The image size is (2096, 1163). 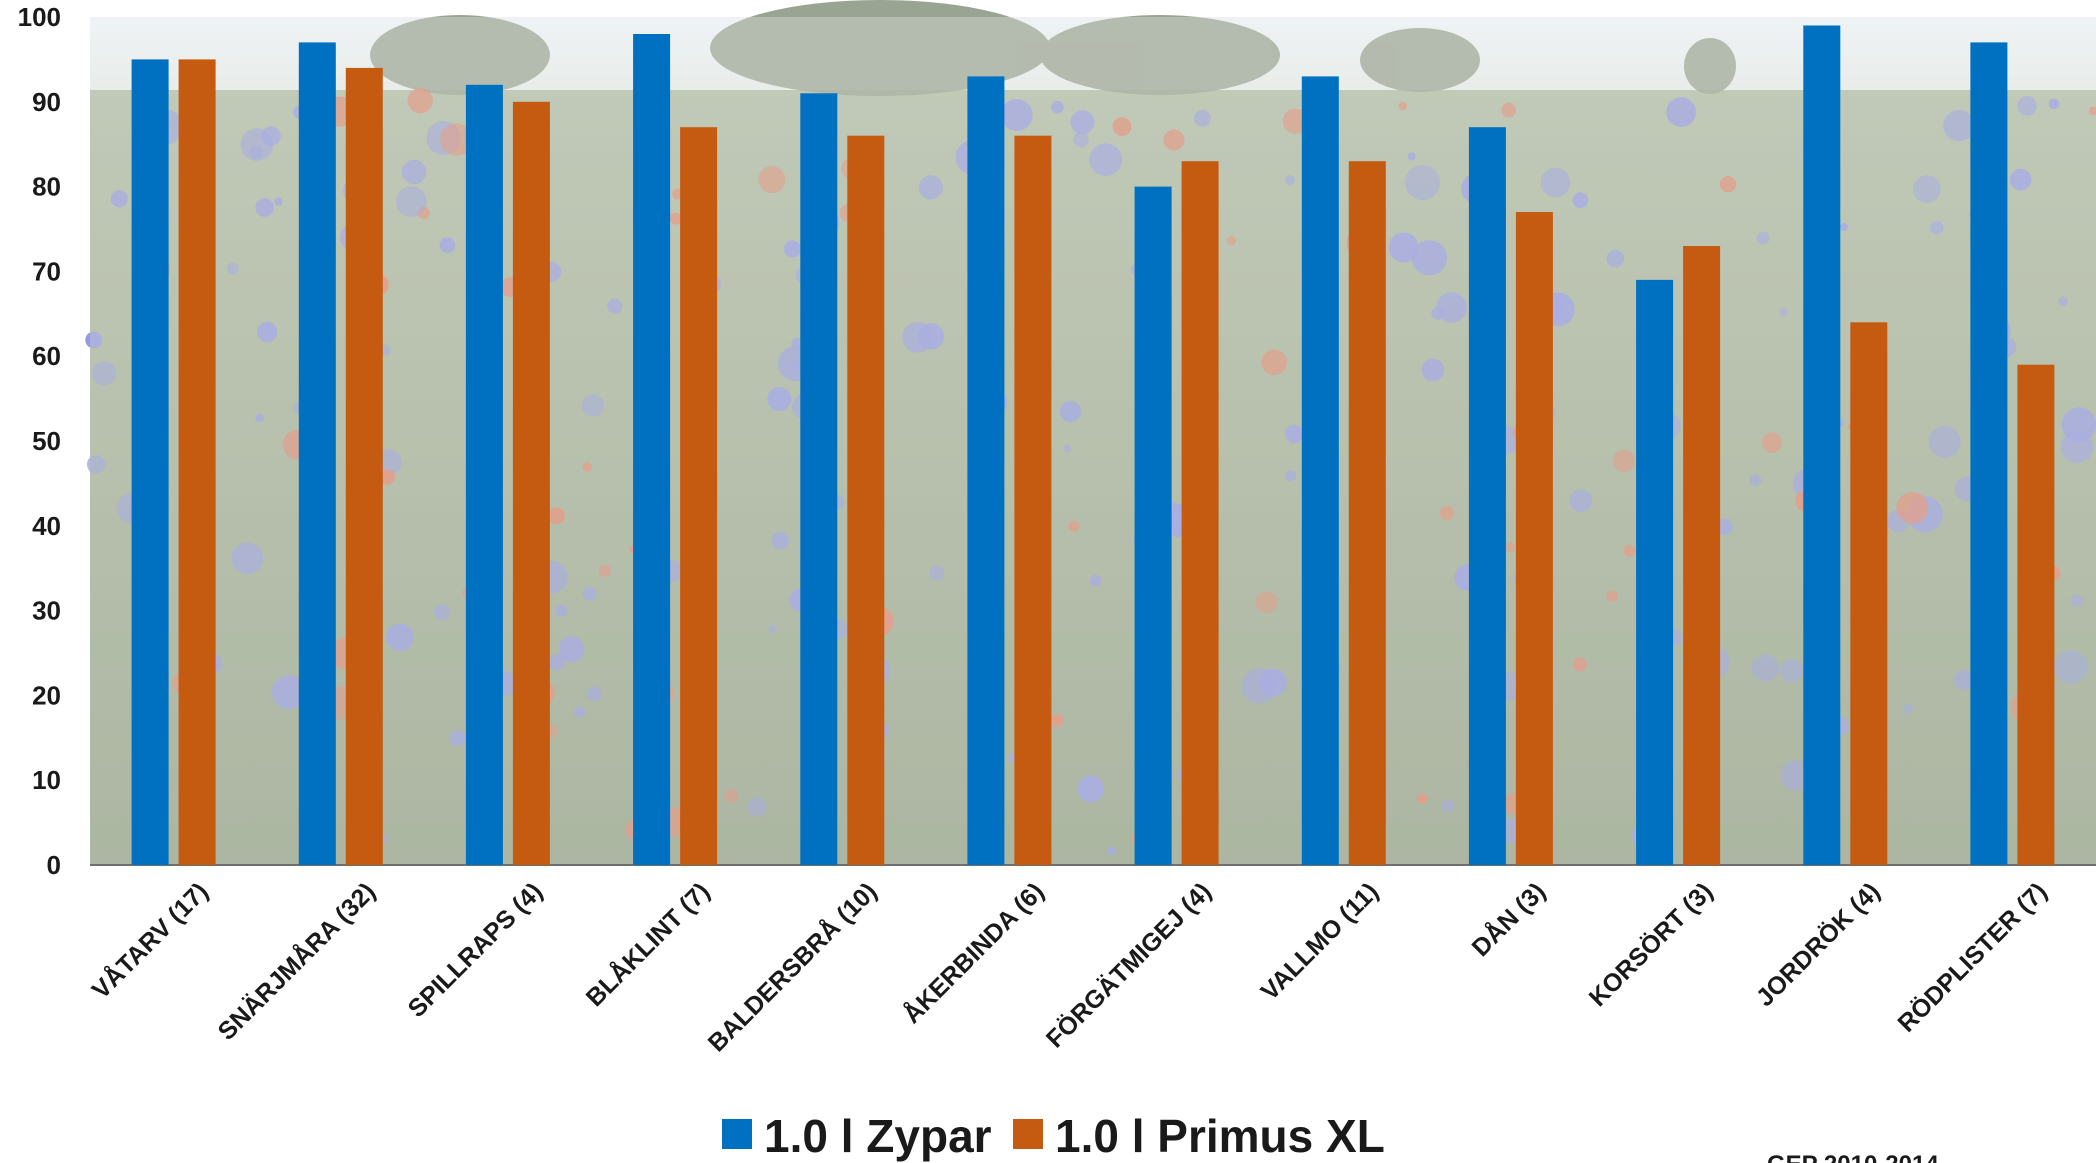 What do you see at coordinates (46, 526) in the screenshot?
I see `y-tick-label: 40` at bounding box center [46, 526].